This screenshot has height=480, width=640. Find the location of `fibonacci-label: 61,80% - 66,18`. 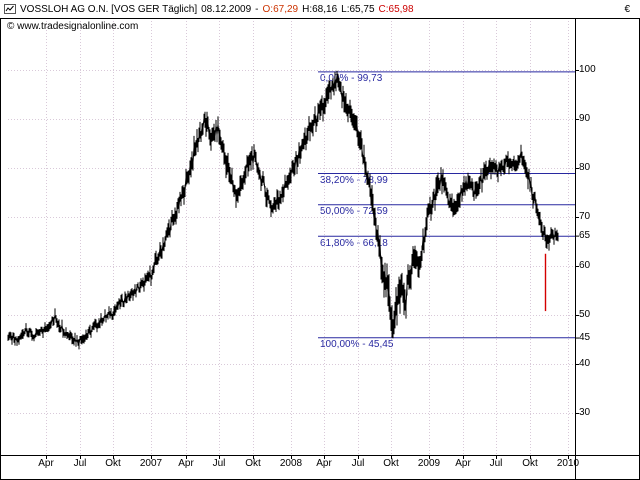

fibonacci-label: 61,80% - 66,18 is located at coordinates (354, 243).